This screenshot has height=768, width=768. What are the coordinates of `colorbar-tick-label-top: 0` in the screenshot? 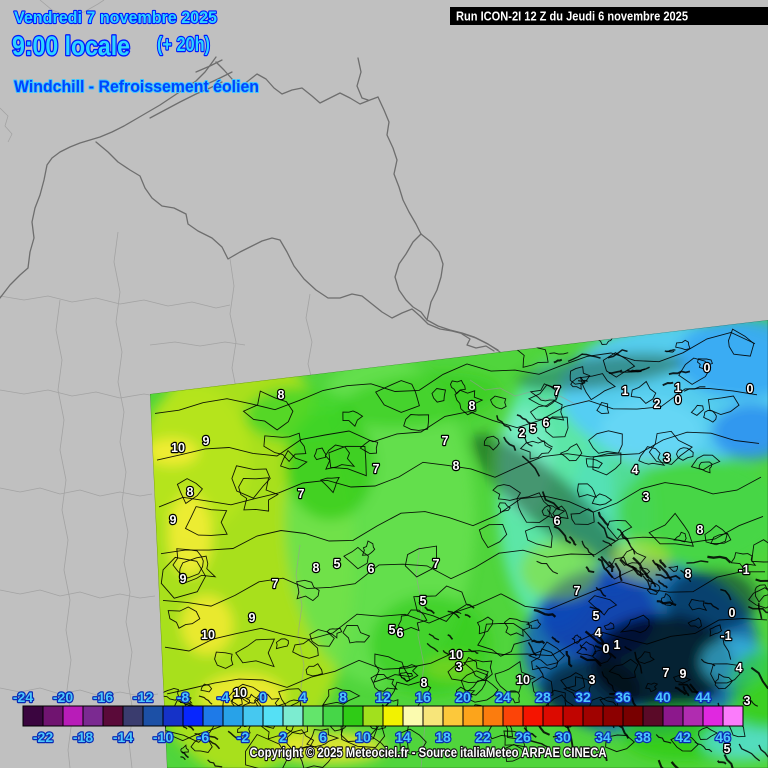 It's located at (263, 697).